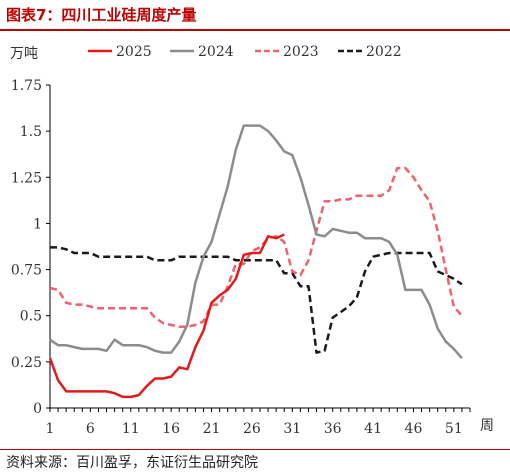 The image size is (510, 475). What do you see at coordinates (24, 54) in the screenshot?
I see `y-unit-label: 万吨` at bounding box center [24, 54].